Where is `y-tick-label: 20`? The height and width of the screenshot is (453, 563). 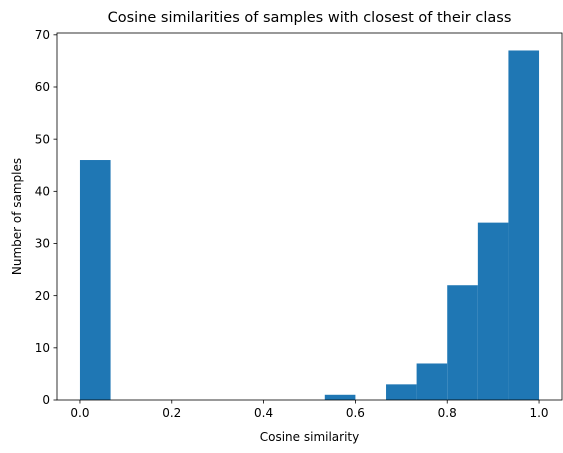 y-tick-label: 20 is located at coordinates (42, 296).